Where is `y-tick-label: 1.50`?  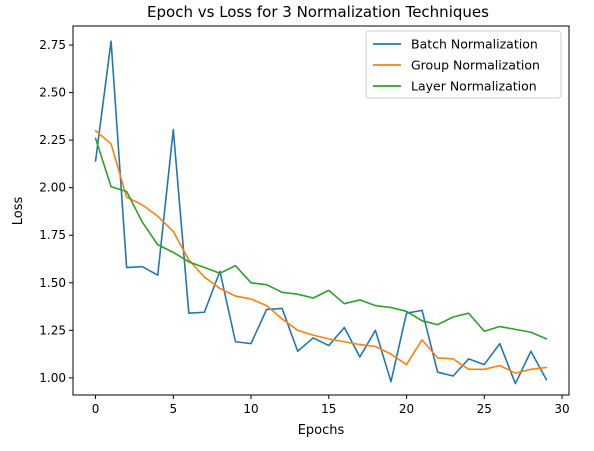 y-tick-label: 1.50 is located at coordinates (52, 283).